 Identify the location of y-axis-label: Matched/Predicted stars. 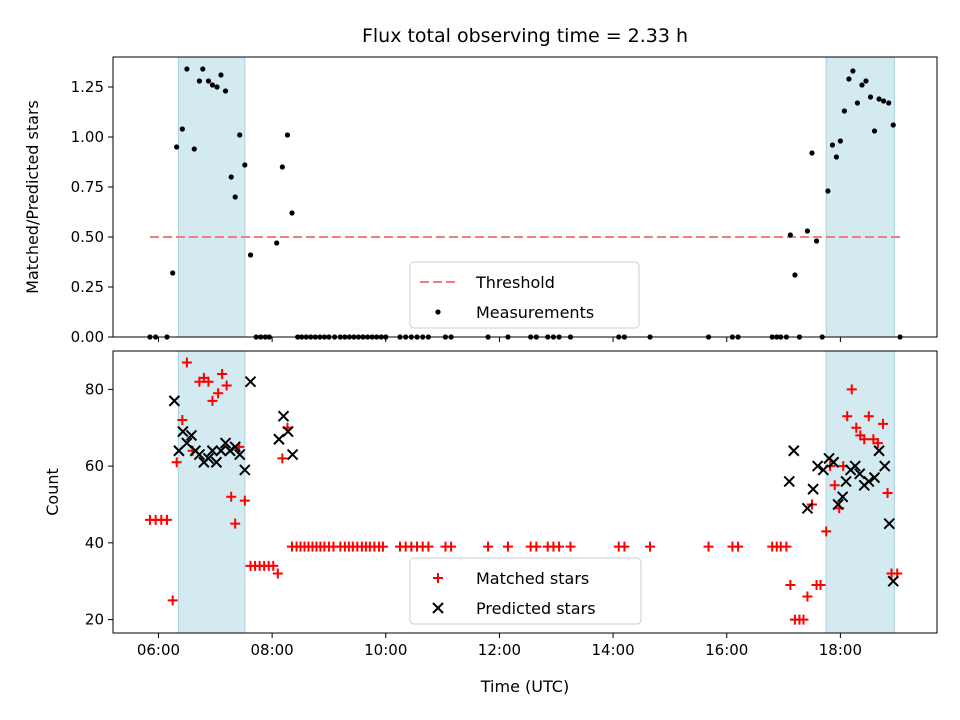
(32, 197).